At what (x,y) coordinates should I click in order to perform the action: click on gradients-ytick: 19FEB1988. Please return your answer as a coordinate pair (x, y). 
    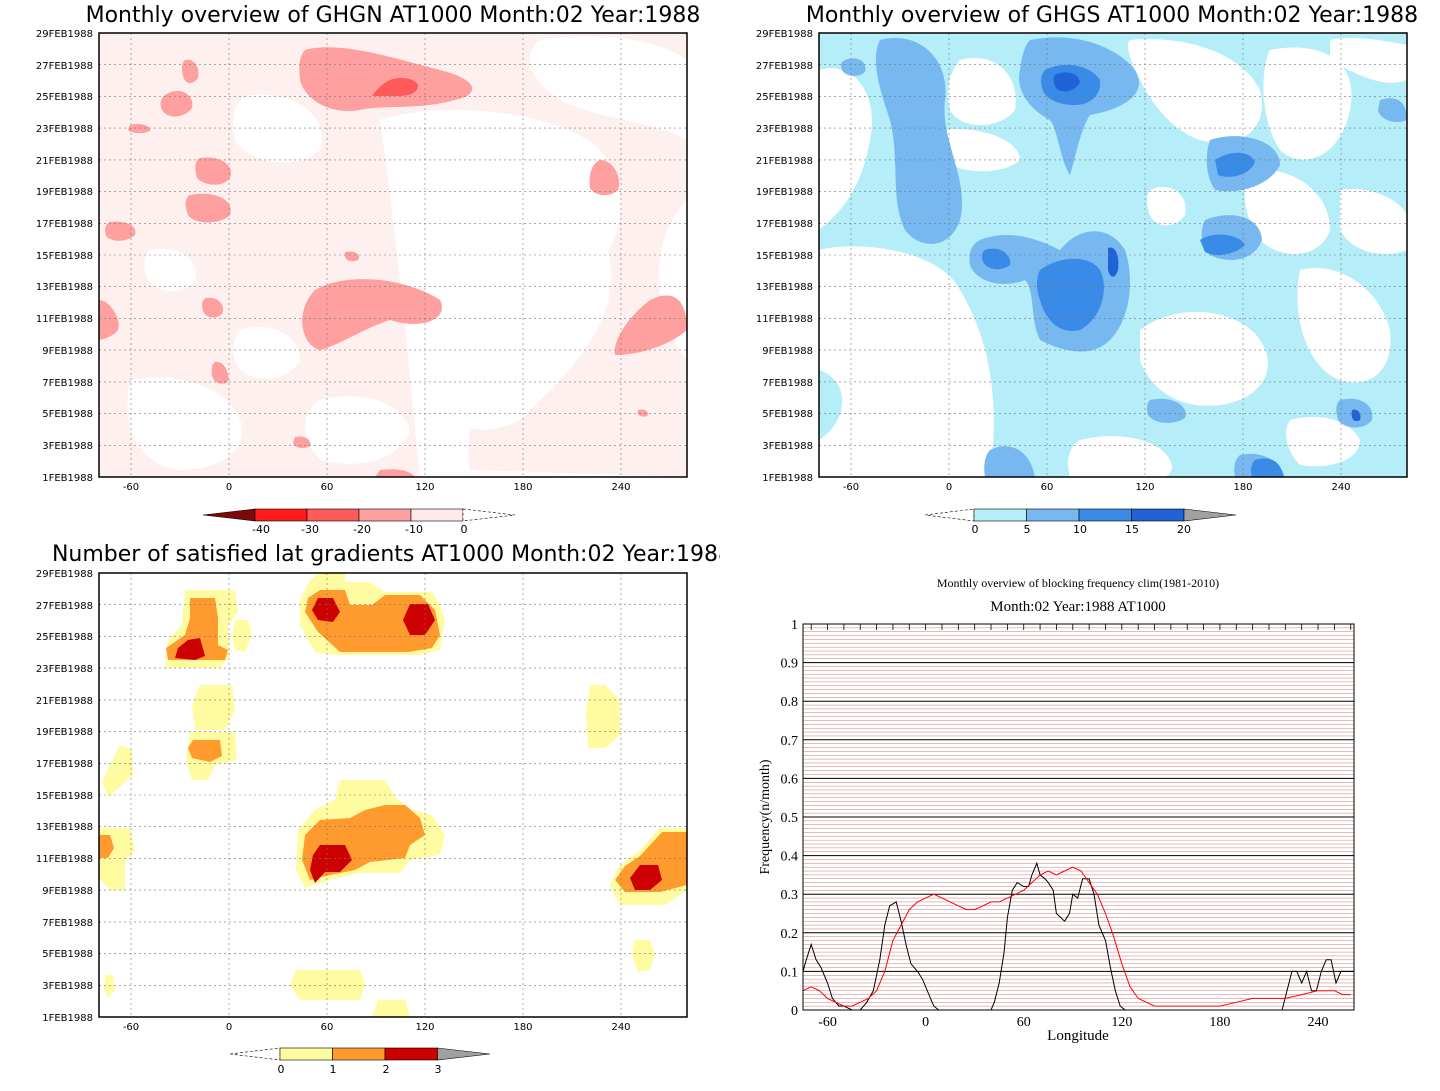
    Looking at the image, I should click on (64, 732).